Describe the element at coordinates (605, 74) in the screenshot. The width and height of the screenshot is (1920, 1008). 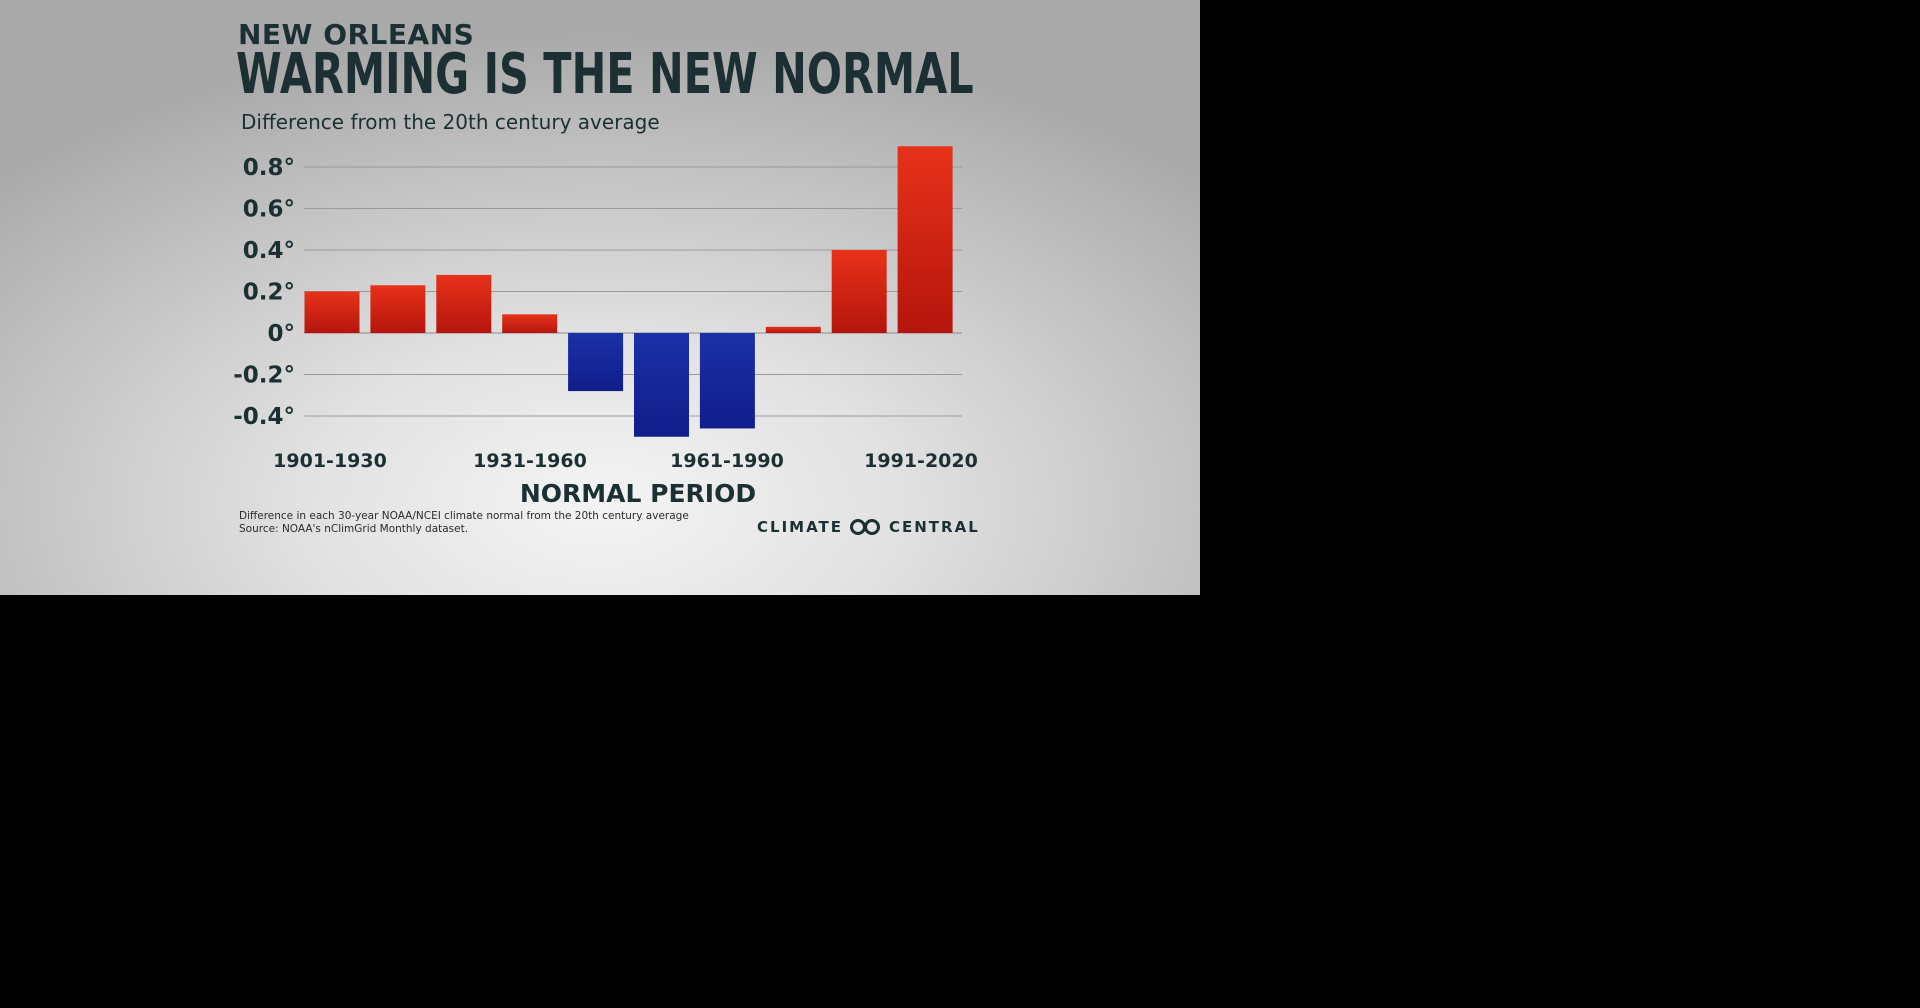
I see `headline: WARMING IS THE NEW NORMAL` at that location.